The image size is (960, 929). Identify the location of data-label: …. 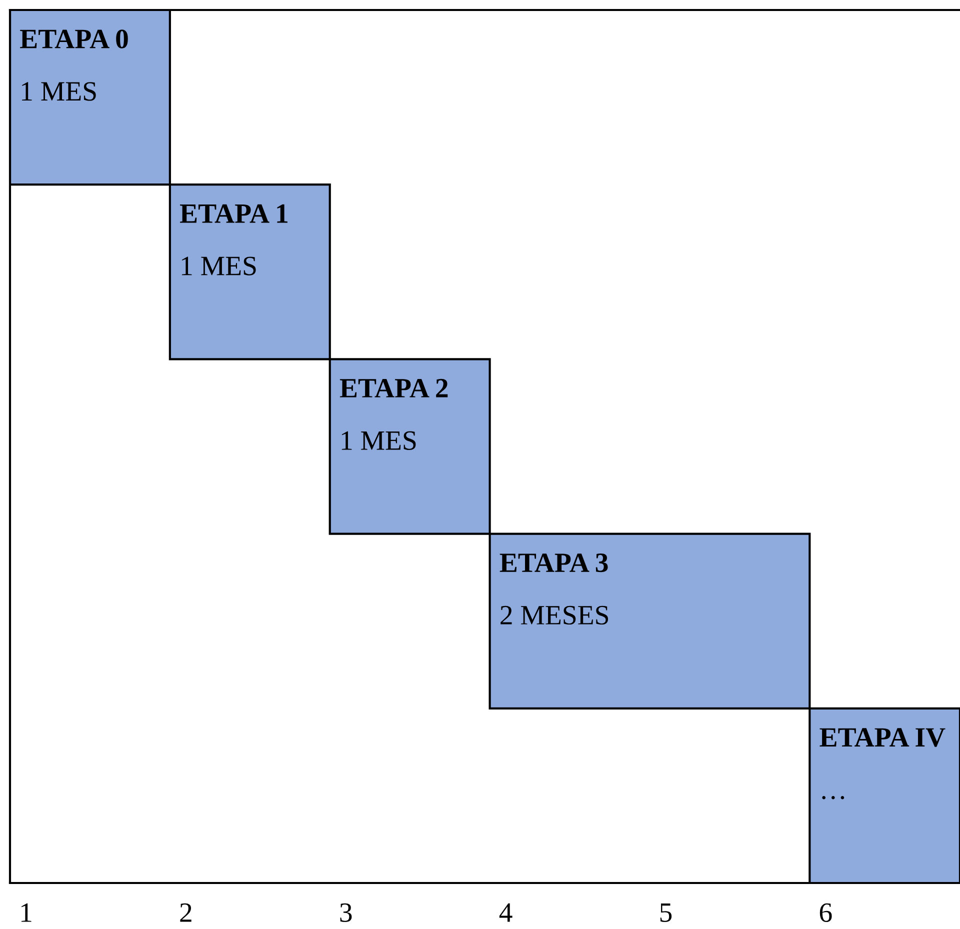
(833, 798).